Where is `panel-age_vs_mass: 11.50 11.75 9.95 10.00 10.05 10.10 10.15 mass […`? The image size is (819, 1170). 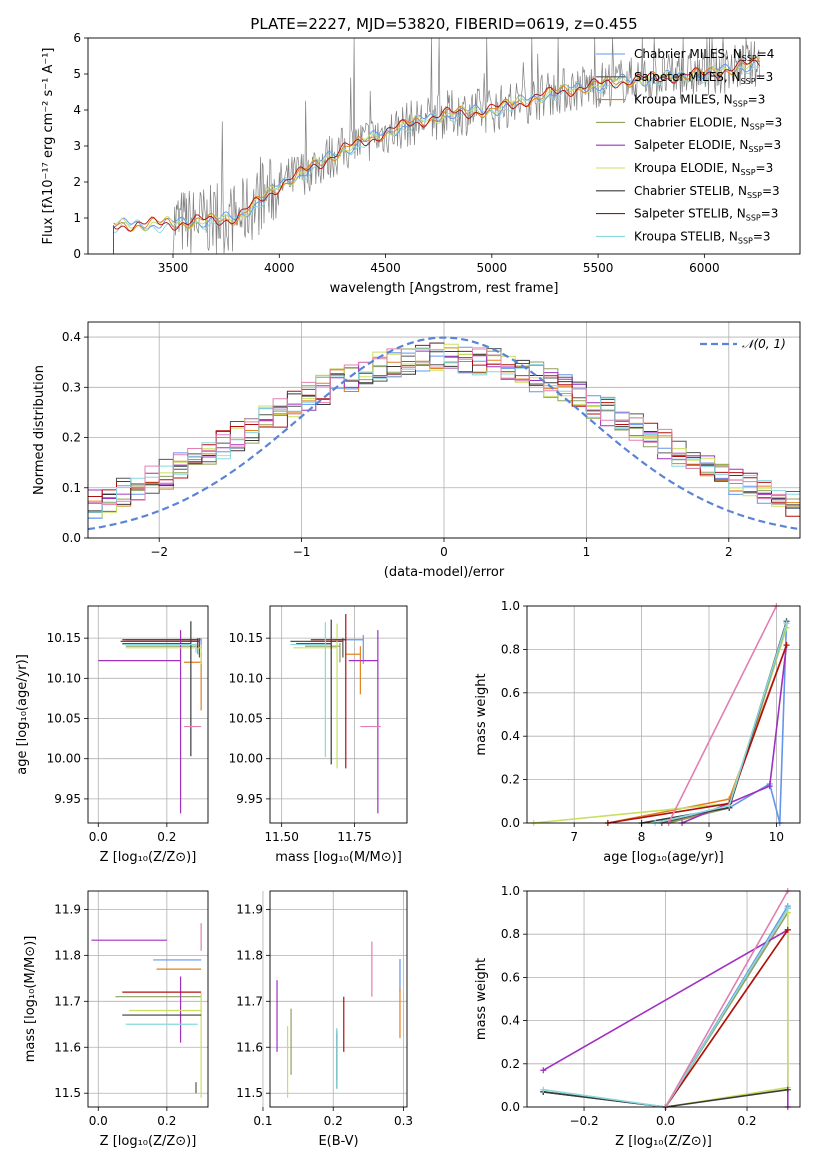
panel-age_vs_mass: 11.50 11.75 9.95 10.00 10.05 10.10 10.15 mass [… is located at coordinates (318, 735).